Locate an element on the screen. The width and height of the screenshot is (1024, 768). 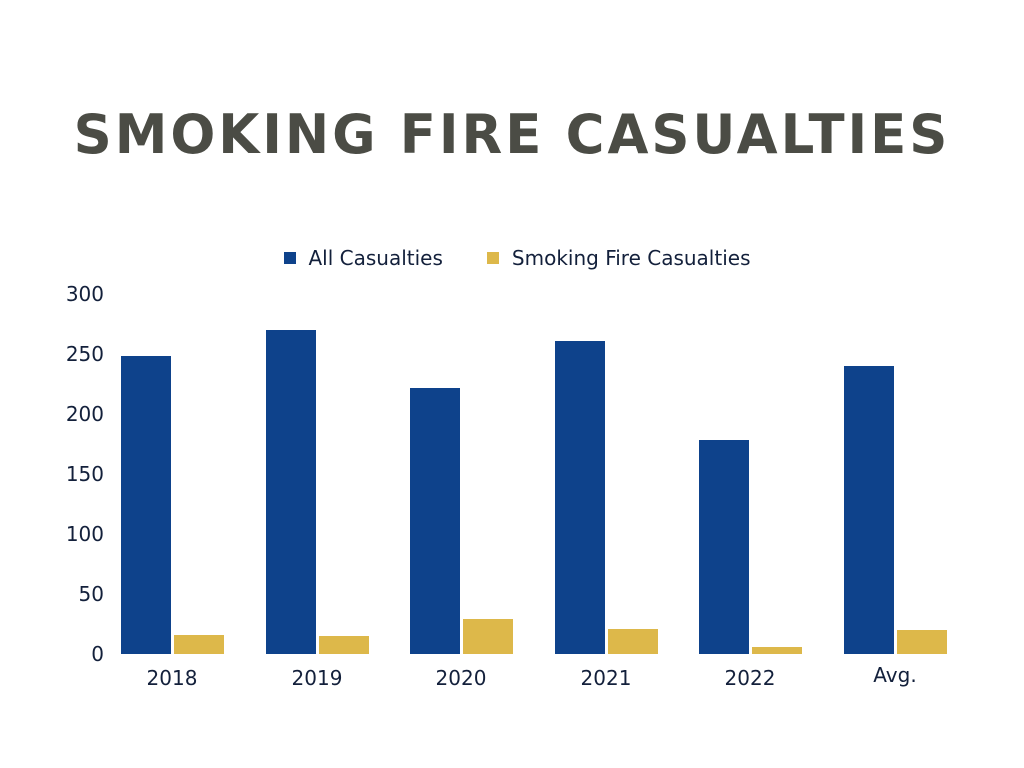
x-label-2018: 2018 is located at coordinates (172, 678).